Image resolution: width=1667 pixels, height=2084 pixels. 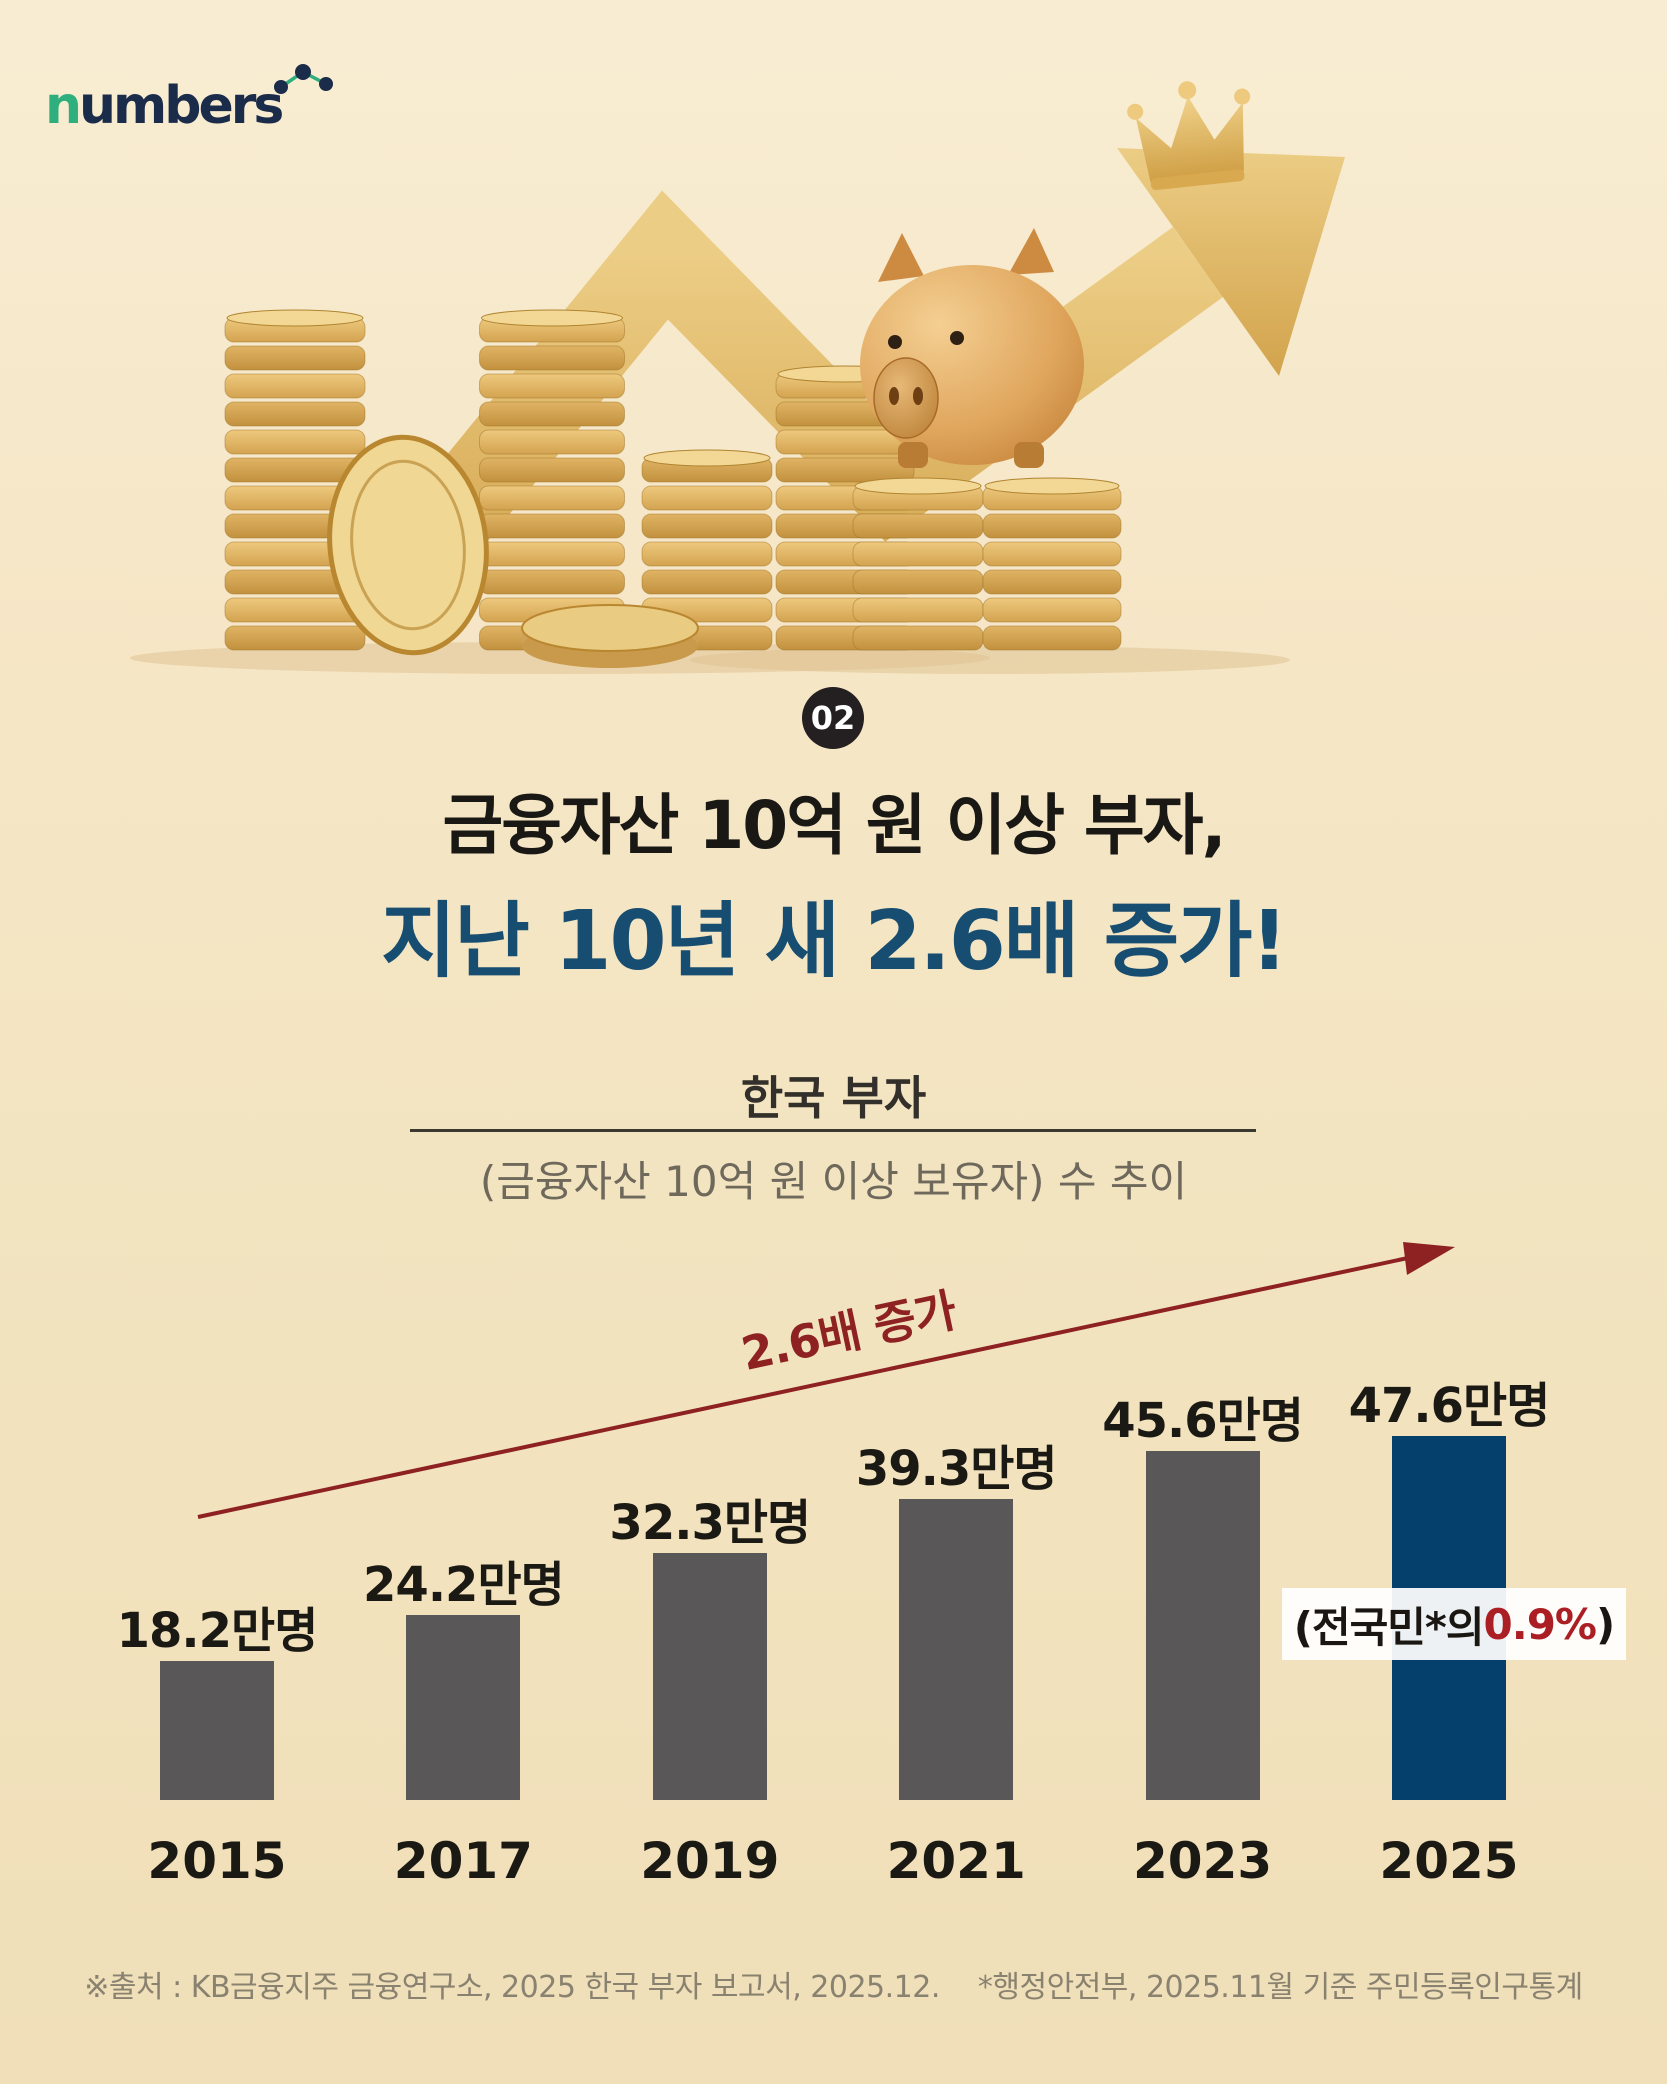 What do you see at coordinates (834, 941) in the screenshot?
I see `headline-line2: 지난 10년 새 2.6배 증가!` at bounding box center [834, 941].